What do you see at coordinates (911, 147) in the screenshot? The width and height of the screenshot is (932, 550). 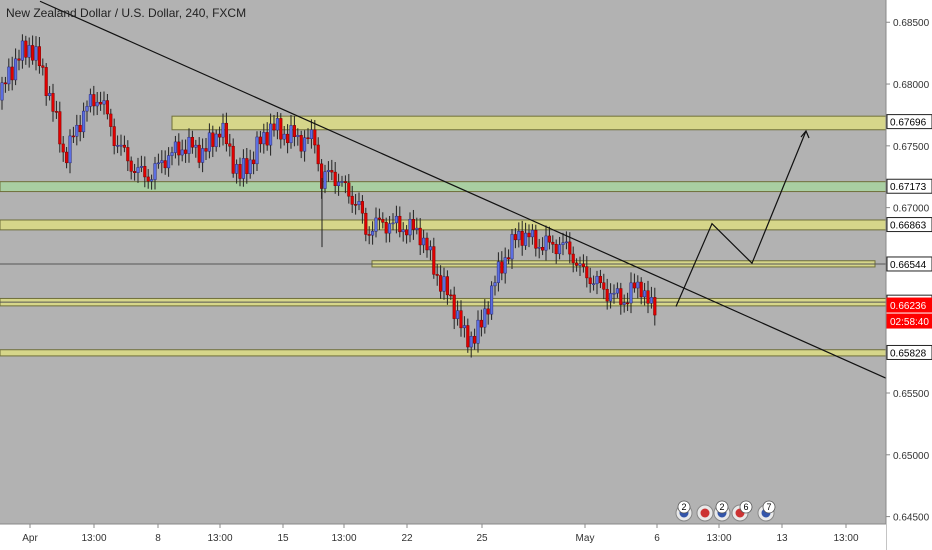 I see `price-tick-label: 0.67500` at bounding box center [911, 147].